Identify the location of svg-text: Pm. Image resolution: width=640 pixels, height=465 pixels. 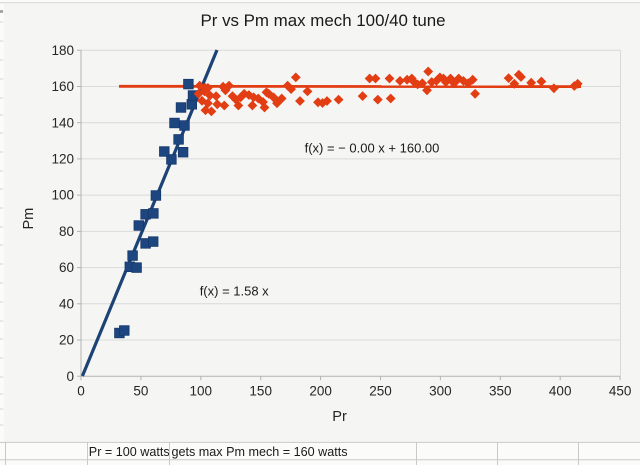
(29, 219).